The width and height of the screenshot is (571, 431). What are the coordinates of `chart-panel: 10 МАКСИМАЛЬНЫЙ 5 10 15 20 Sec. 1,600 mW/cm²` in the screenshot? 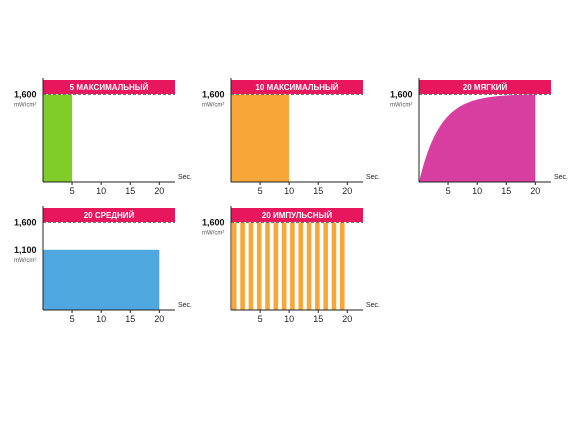 It's located at (291, 137).